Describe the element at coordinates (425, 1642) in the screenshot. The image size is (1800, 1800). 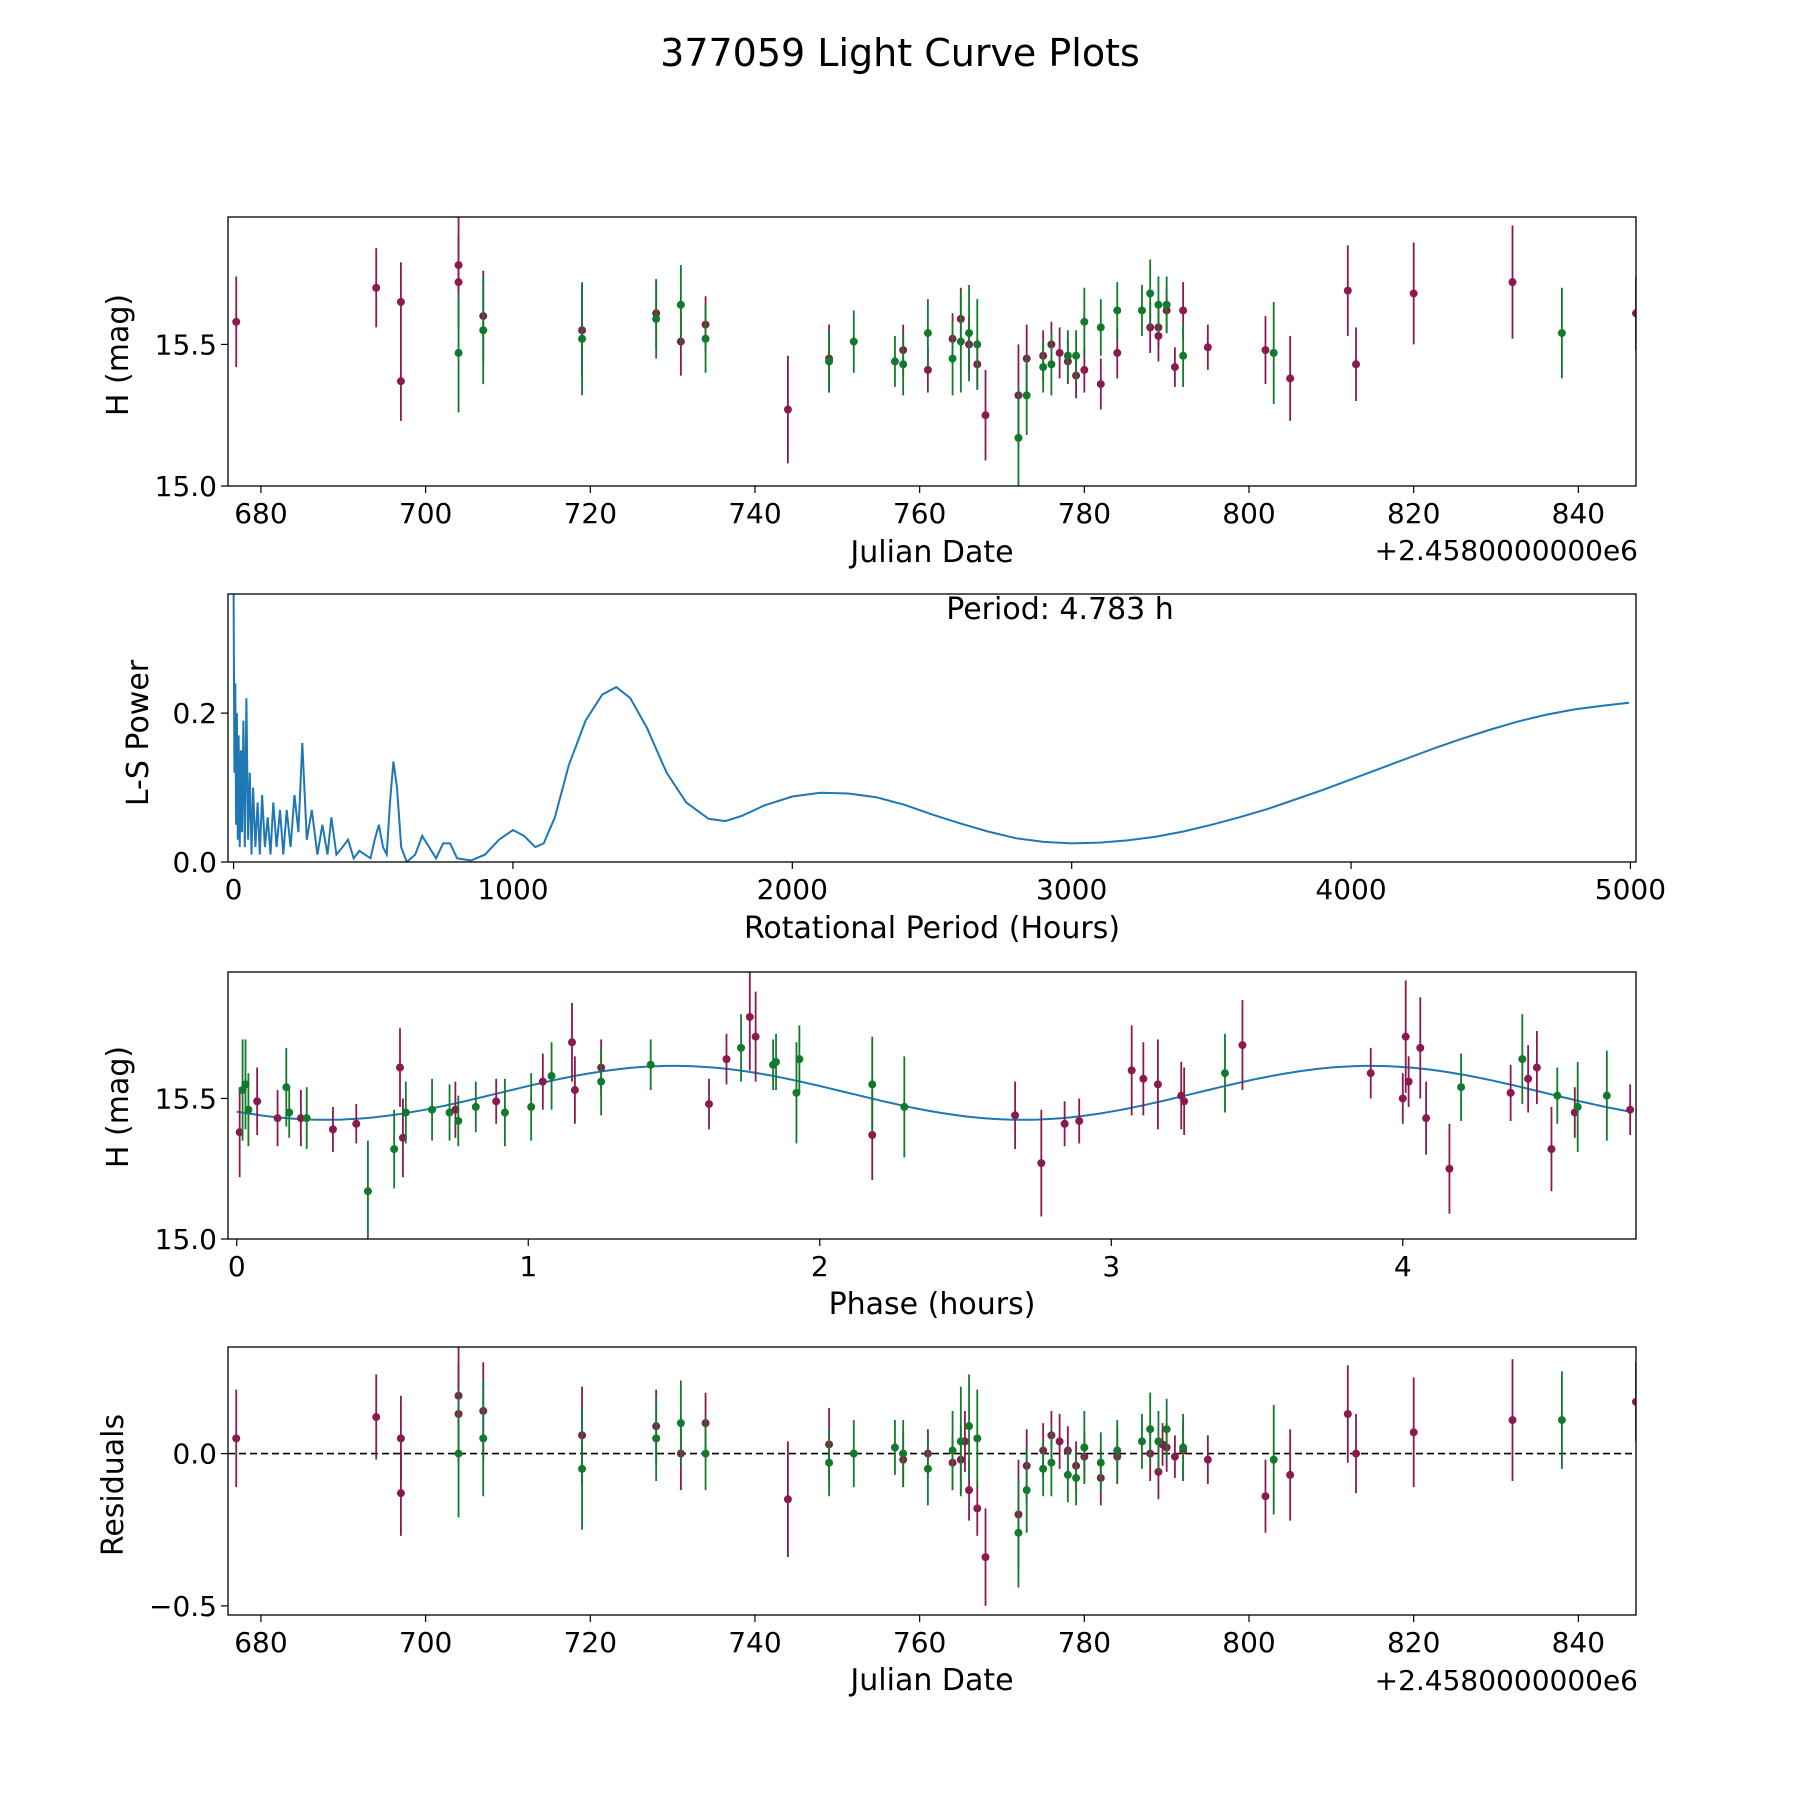
I see `residuals-x-tick-label: 700` at that location.